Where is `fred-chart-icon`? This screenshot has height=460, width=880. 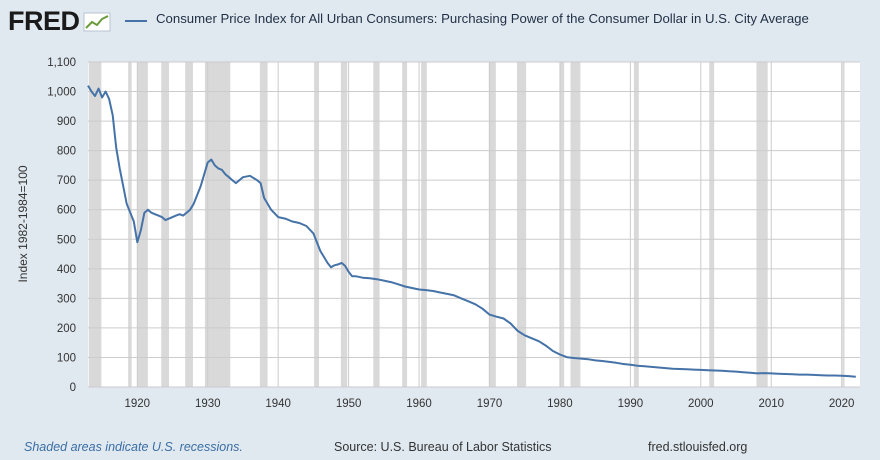 fred-chart-icon is located at coordinates (96, 21).